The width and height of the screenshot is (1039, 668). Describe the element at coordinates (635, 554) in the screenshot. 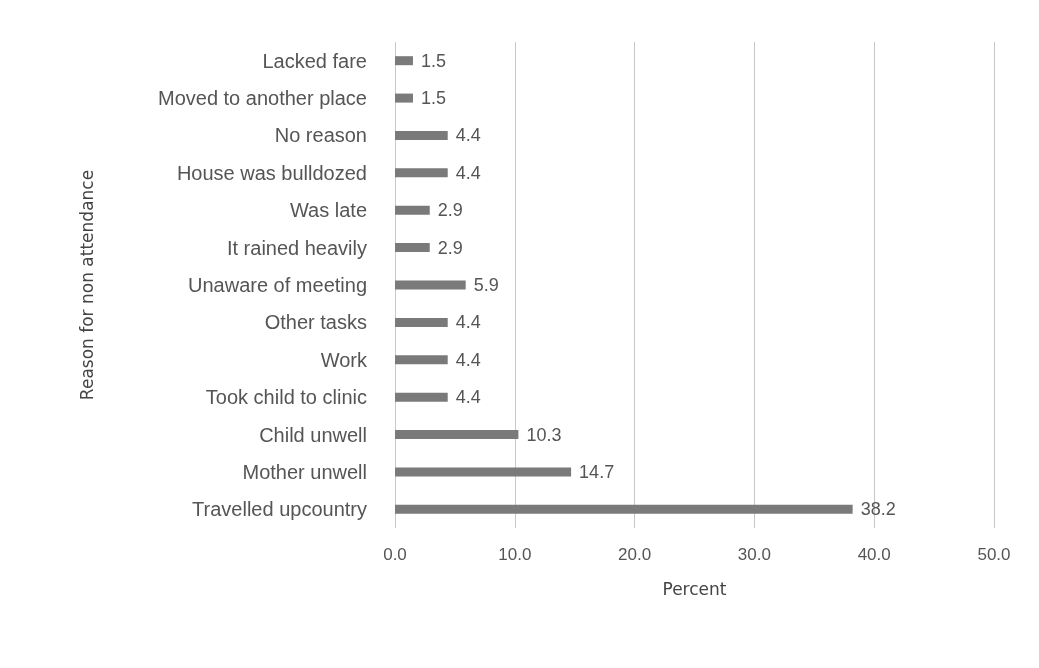

I see `x-tick-label: 20.0` at that location.